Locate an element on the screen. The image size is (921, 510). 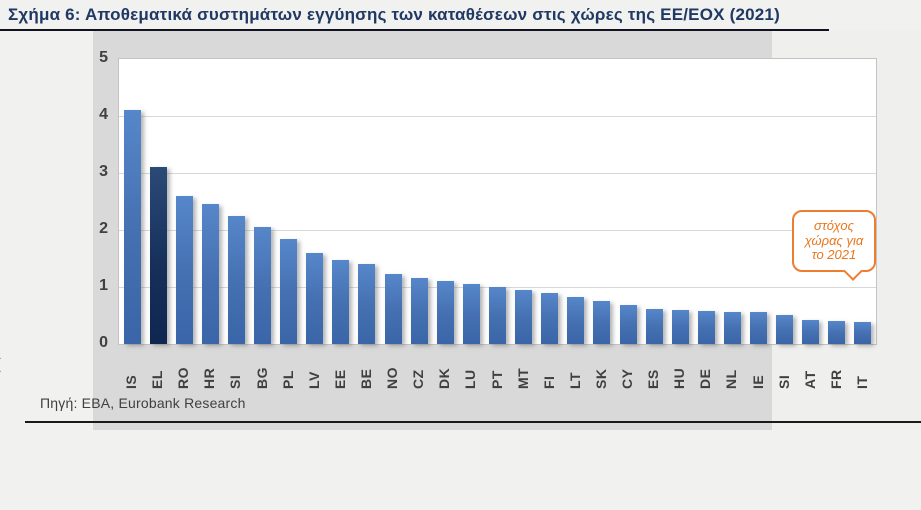
source-note: Πηγή: EBA, Eurobank Research is located at coordinates (143, 403).